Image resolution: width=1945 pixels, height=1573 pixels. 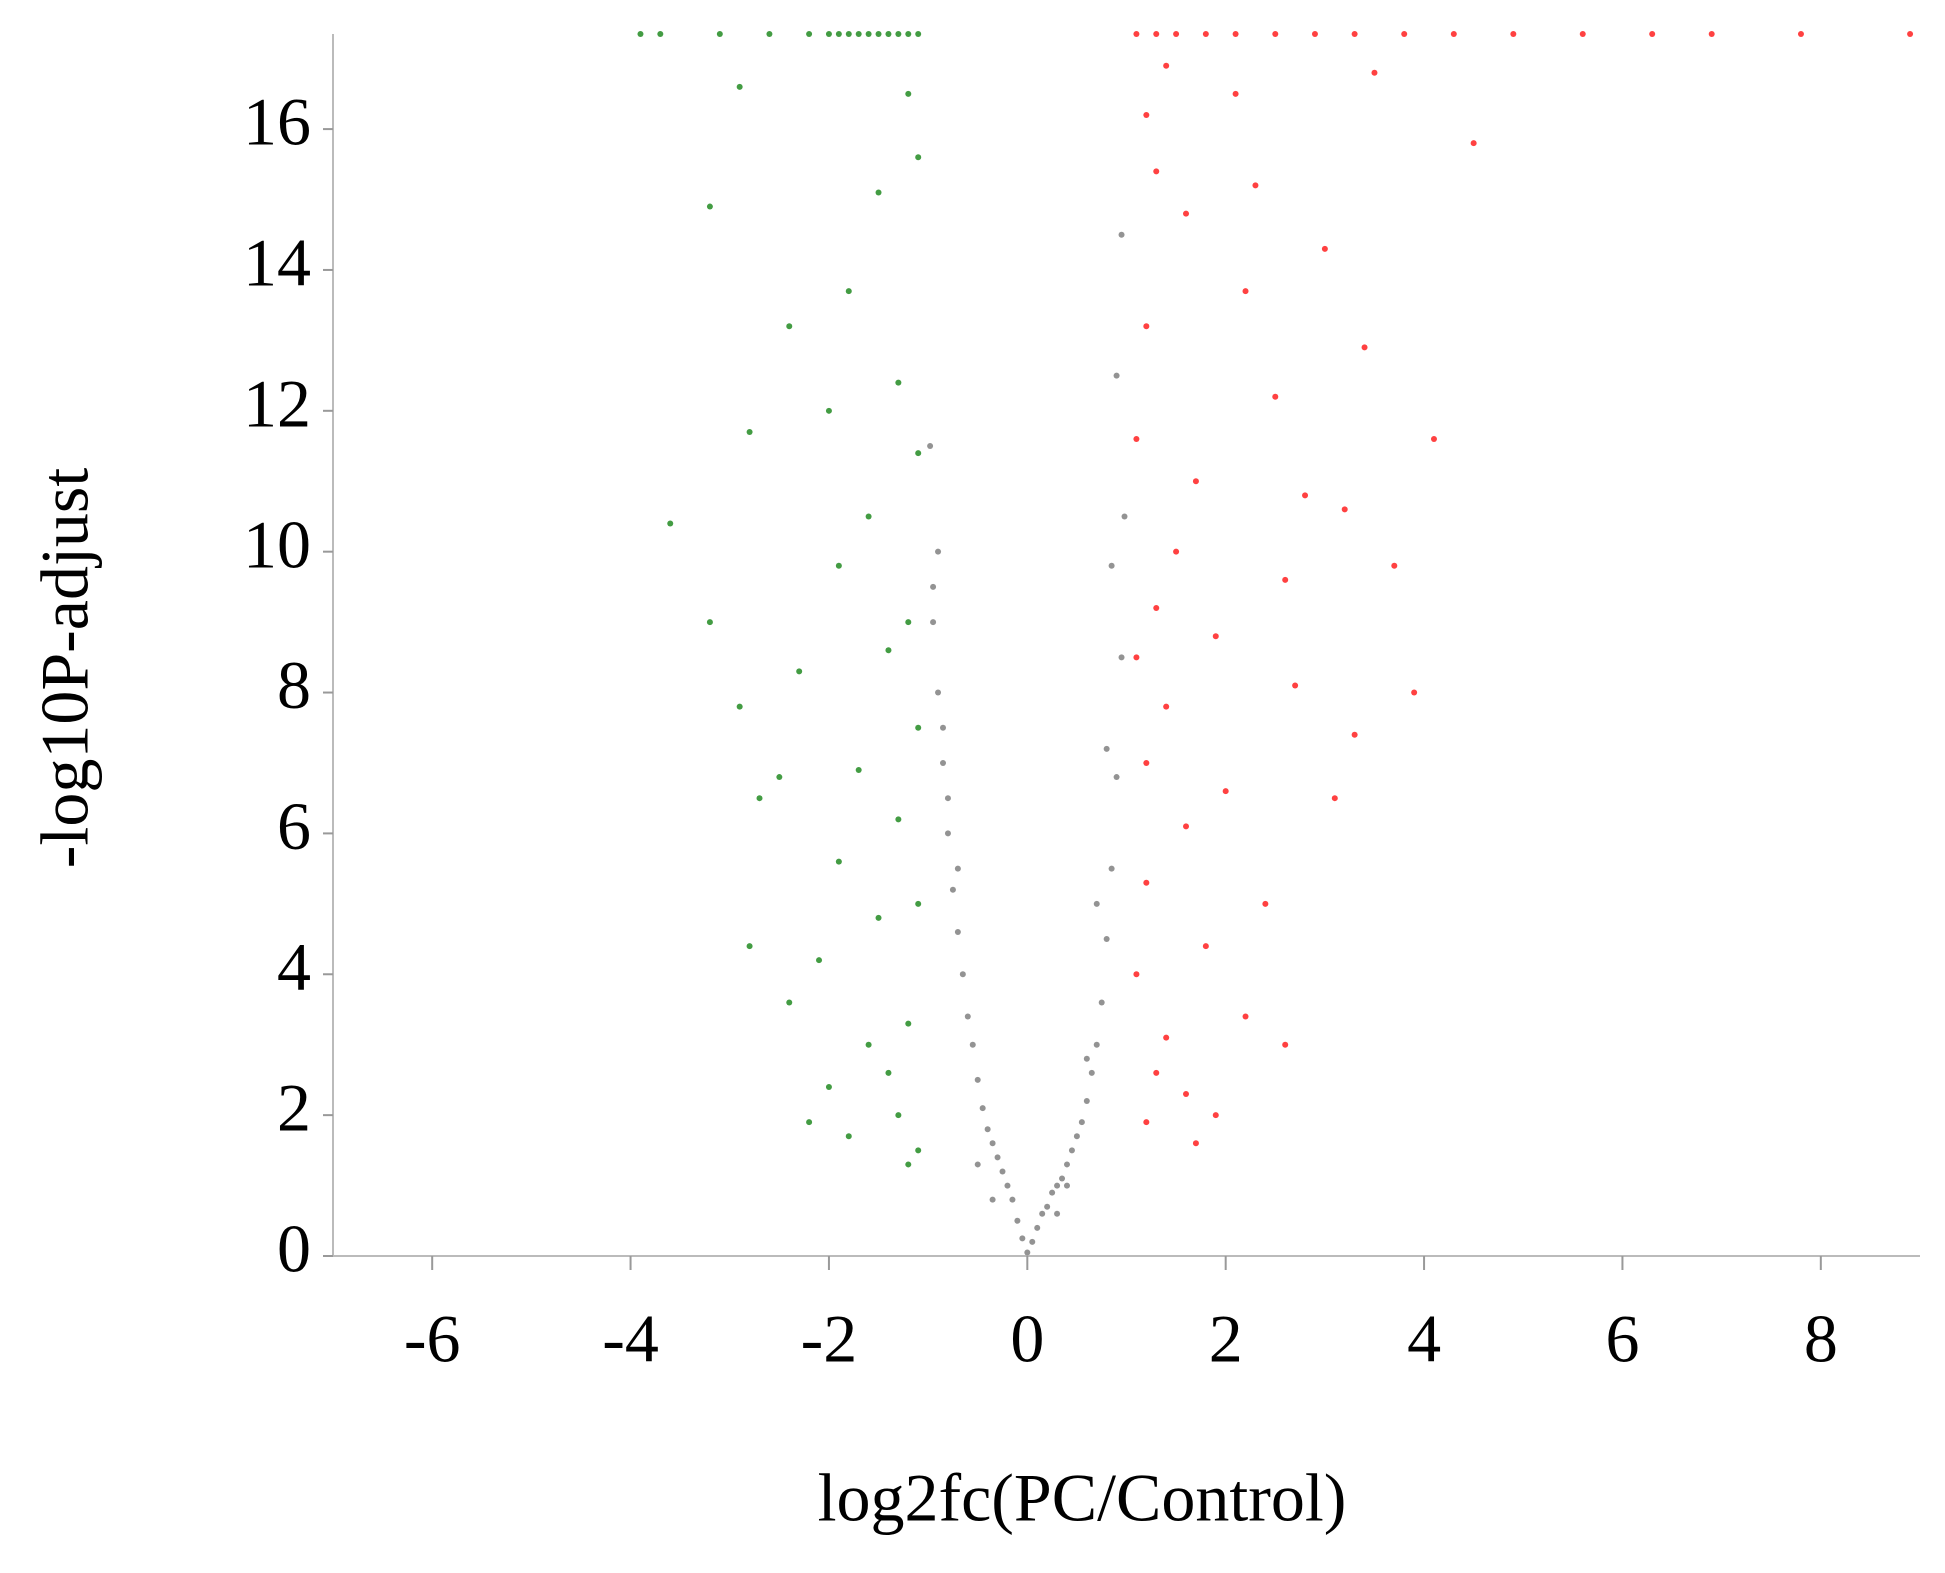 What do you see at coordinates (432, 1339) in the screenshot?
I see `x-tick-label: -6` at bounding box center [432, 1339].